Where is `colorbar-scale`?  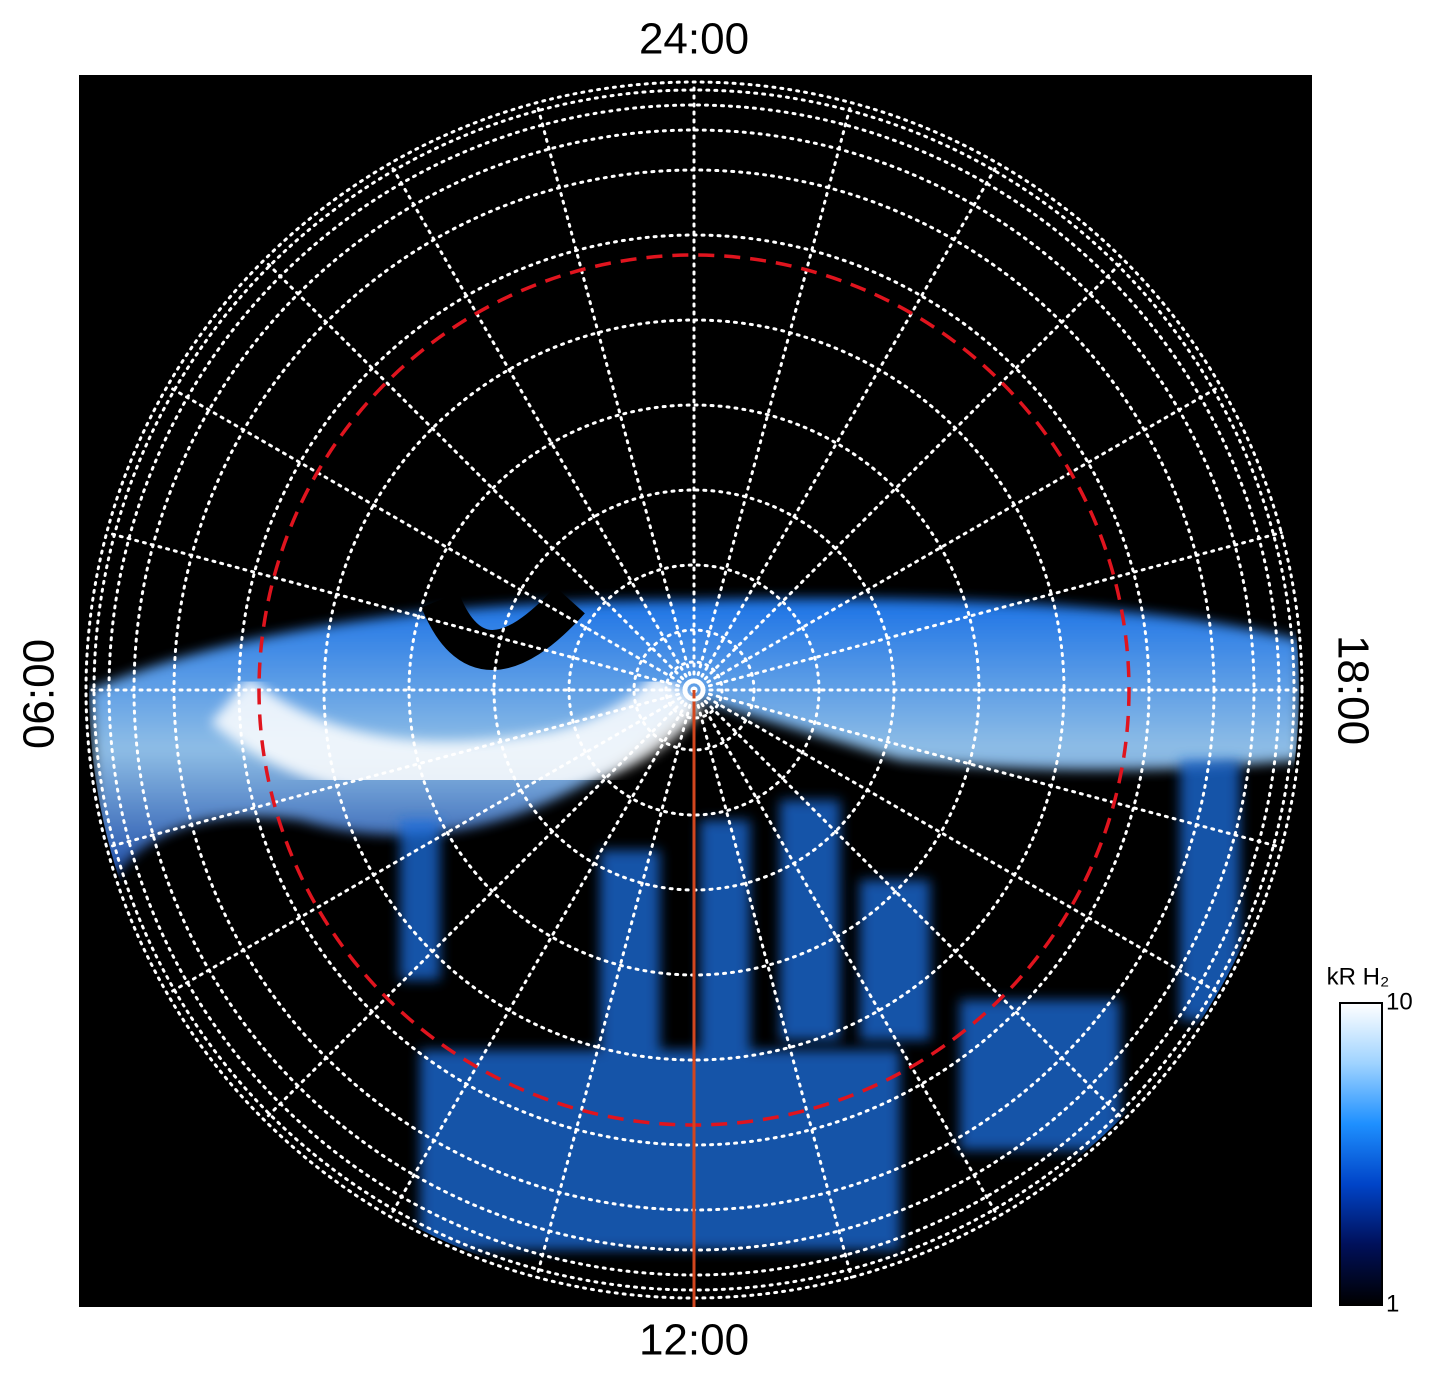
colorbar-scale is located at coordinates (1361, 1154).